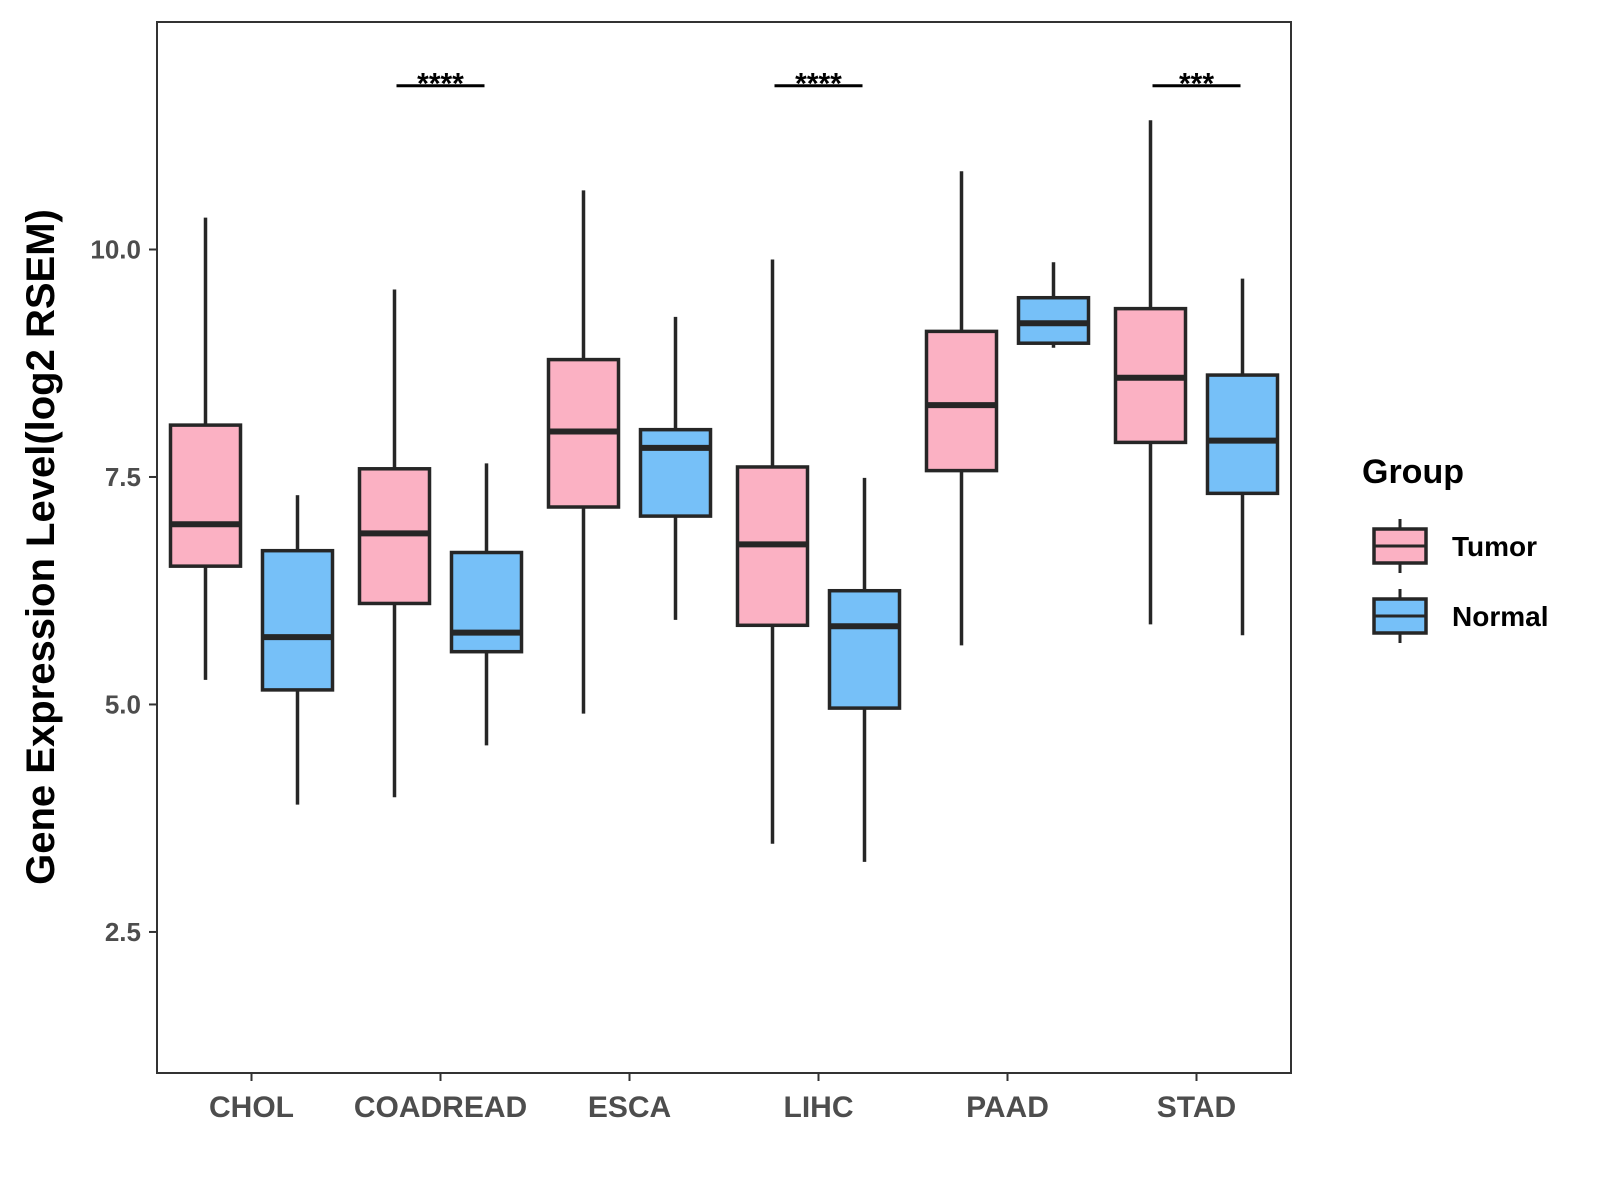 This screenshot has height=1200, width=1600. Describe the element at coordinates (1007, 1107) in the screenshot. I see `x-tick-label-paad: PAAD` at that location.